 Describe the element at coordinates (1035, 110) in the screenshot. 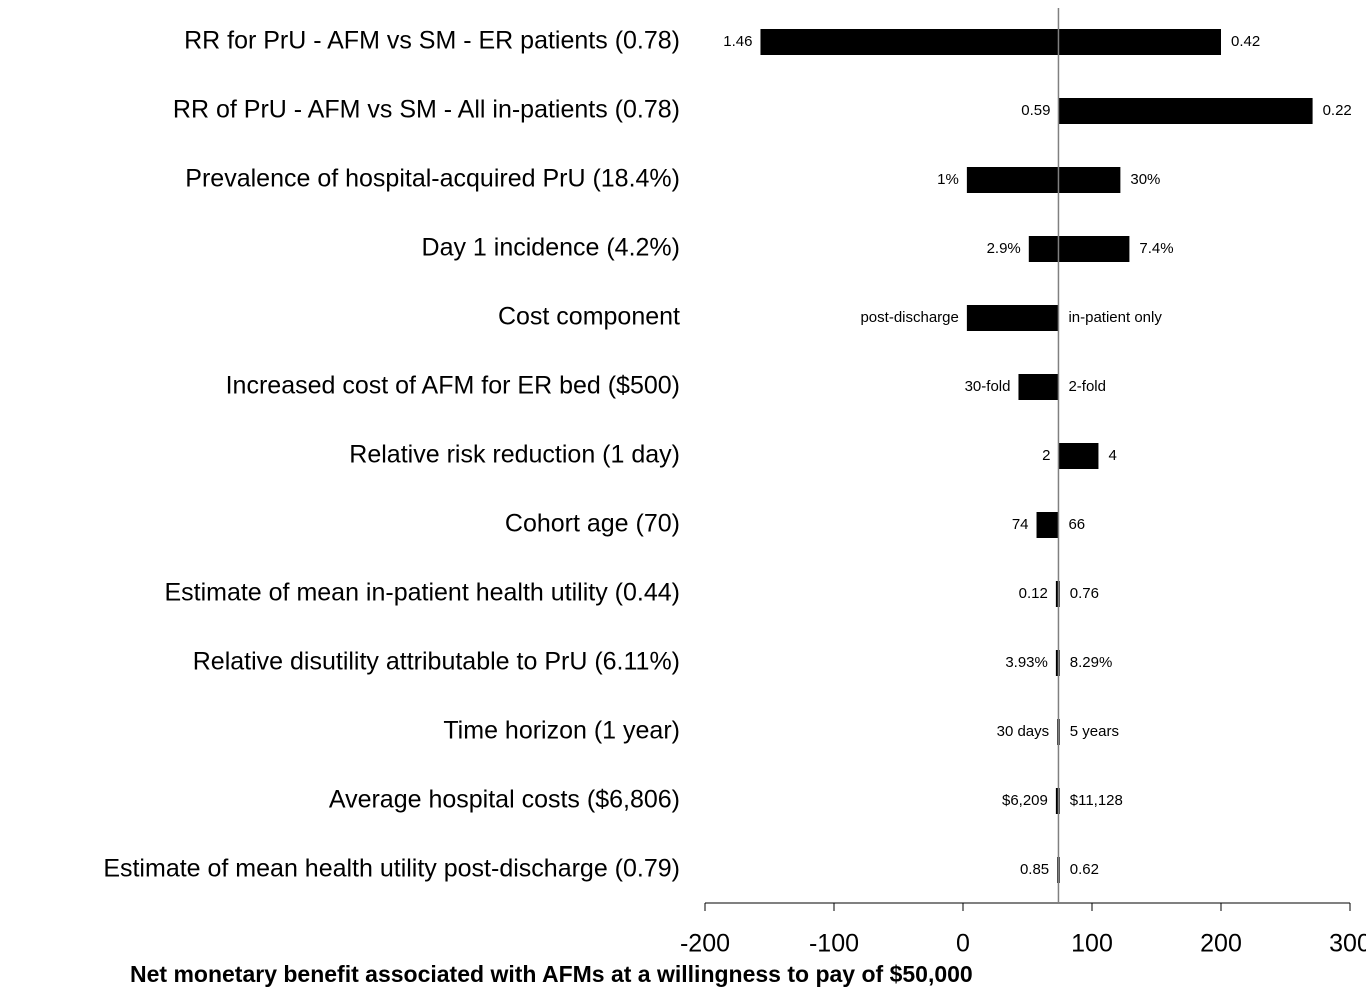

I see `value-label: 0.59` at that location.